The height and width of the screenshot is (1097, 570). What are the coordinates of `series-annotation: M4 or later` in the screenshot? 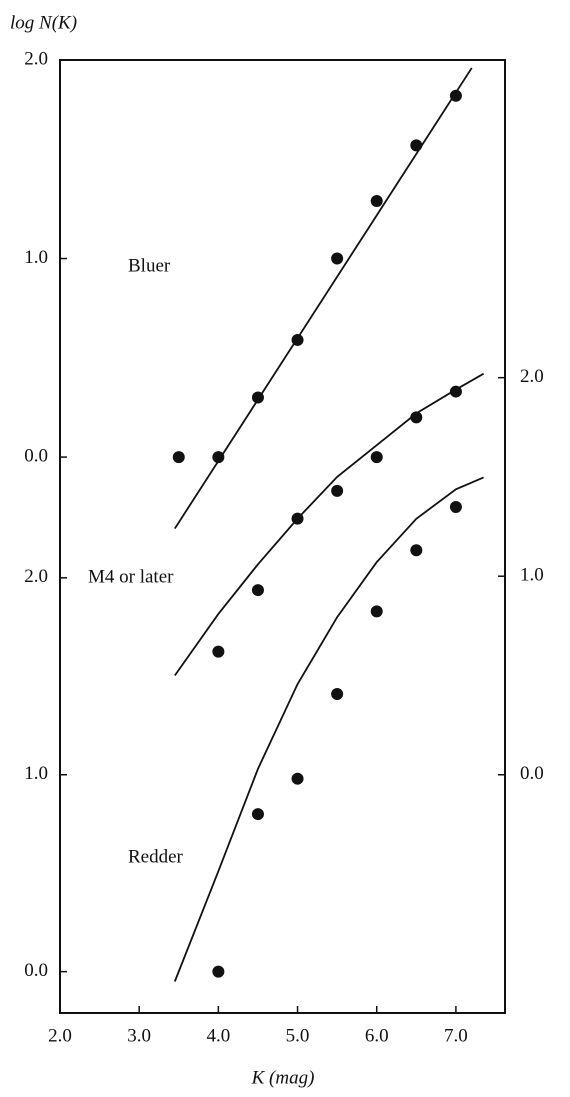 It's located at (131, 576).